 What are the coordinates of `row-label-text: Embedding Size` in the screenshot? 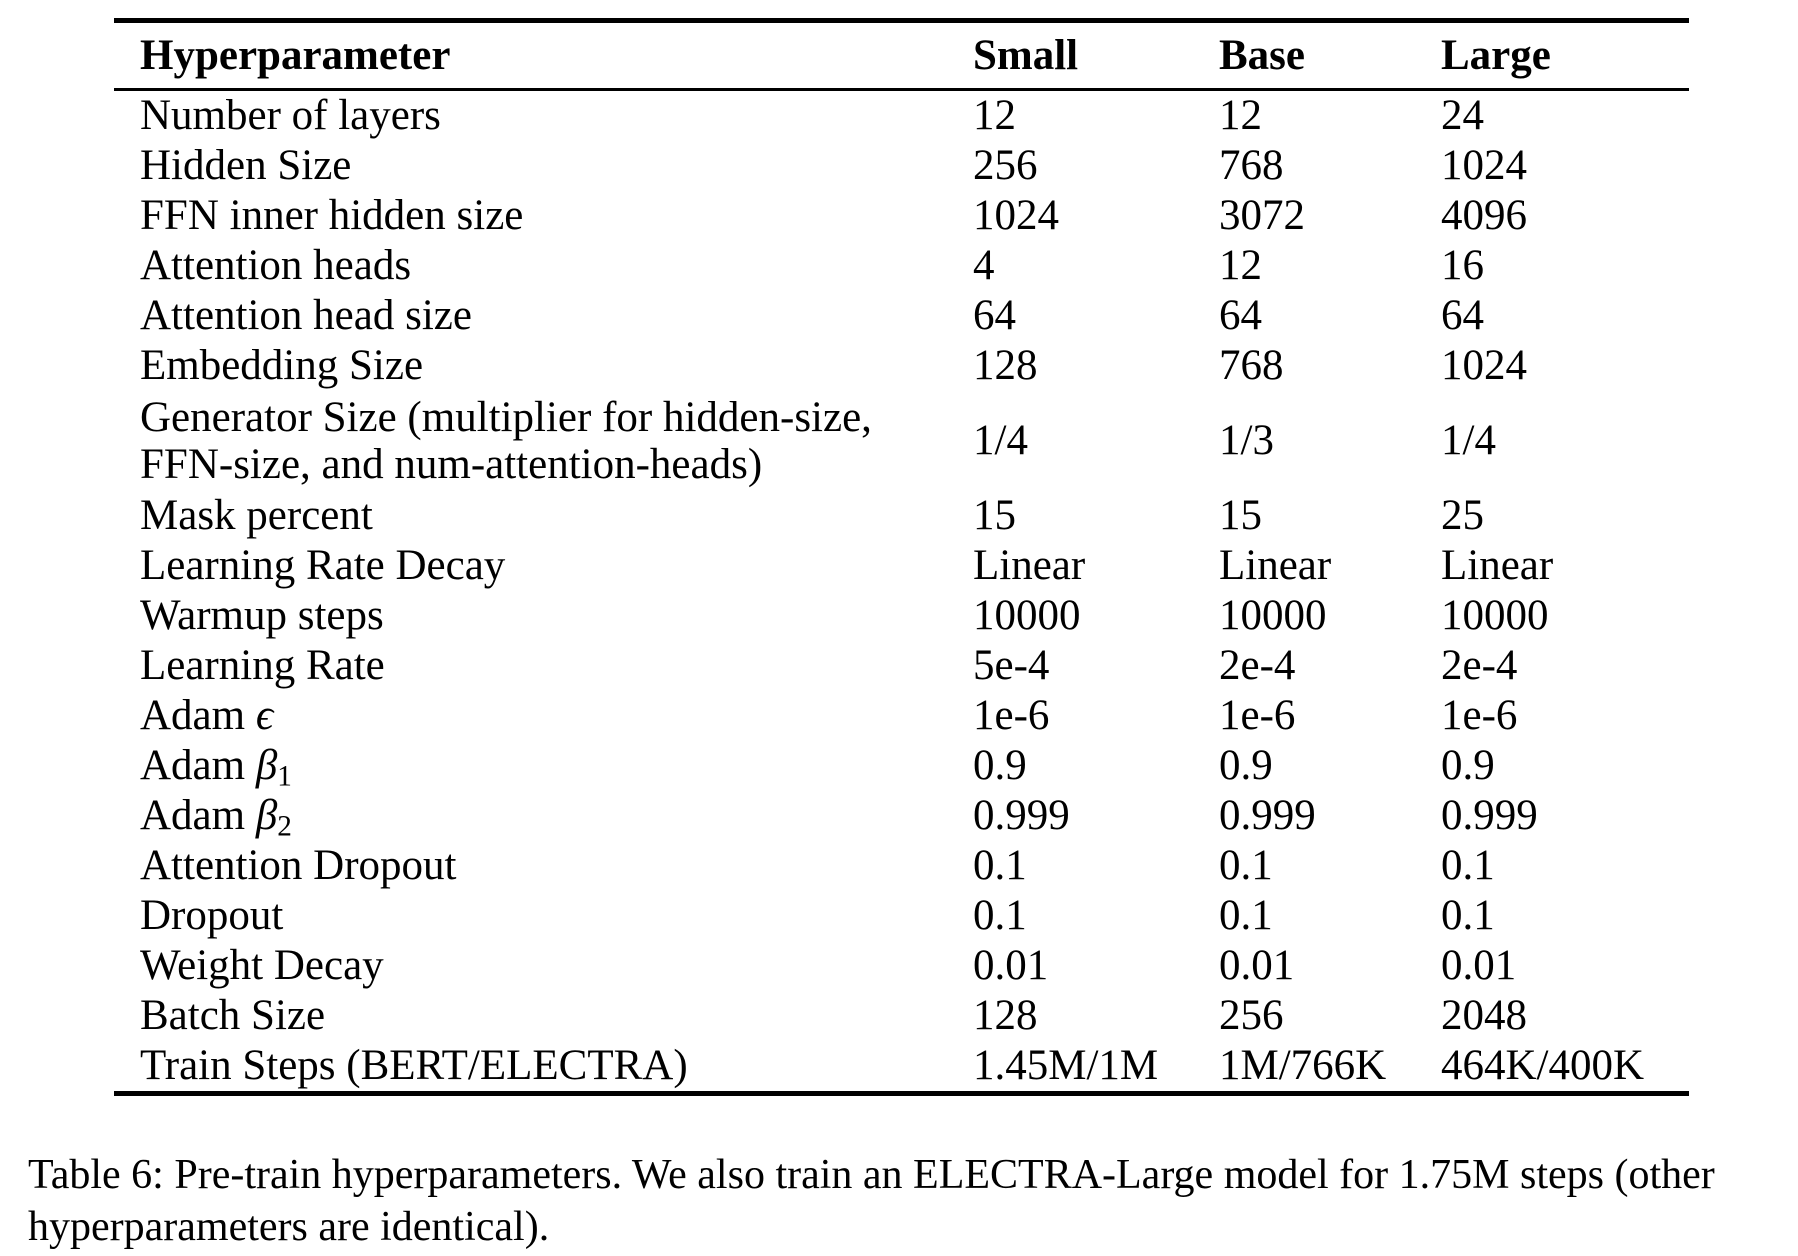 It's located at (282, 365).